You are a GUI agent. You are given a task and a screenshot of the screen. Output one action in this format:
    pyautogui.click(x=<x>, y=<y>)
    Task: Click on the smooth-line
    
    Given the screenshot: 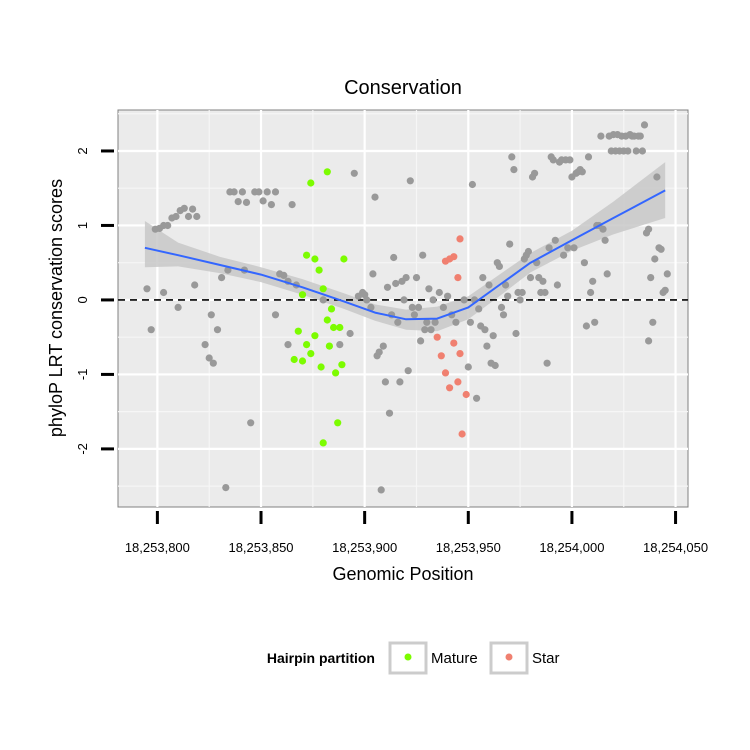 What is the action you would take?
    pyautogui.click(x=405, y=255)
    